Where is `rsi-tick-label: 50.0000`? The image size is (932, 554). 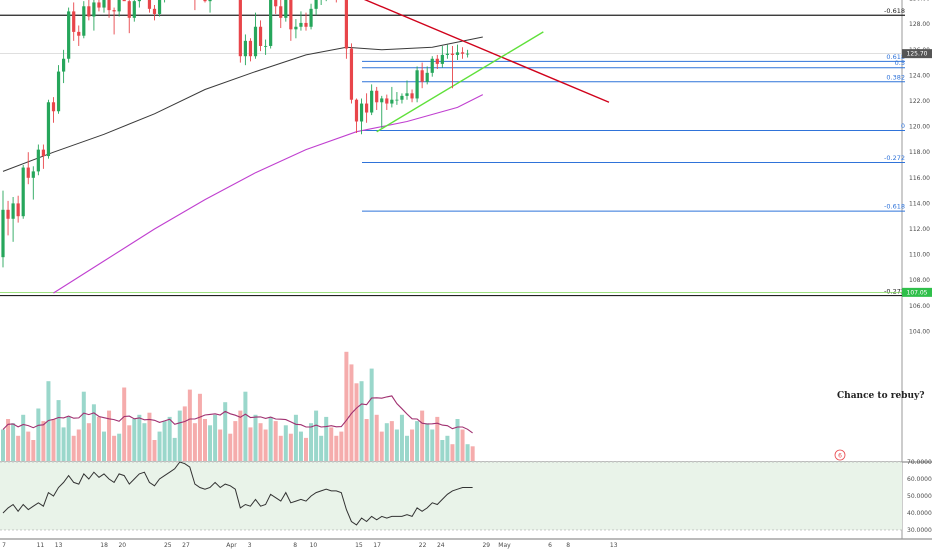 rsi-tick-label: 50.0000 is located at coordinates (919, 496).